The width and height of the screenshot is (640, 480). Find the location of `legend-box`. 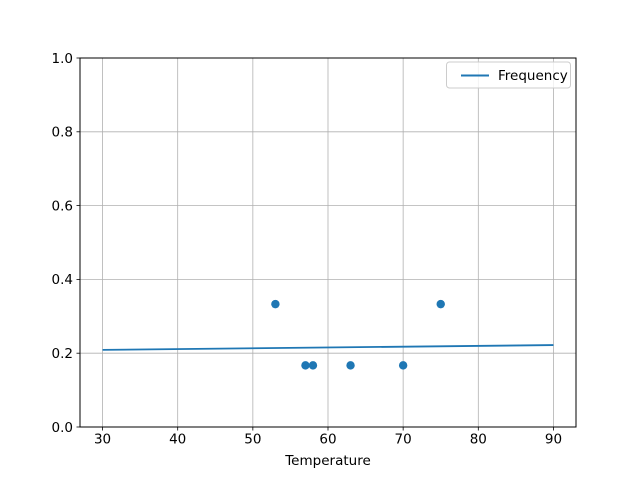

legend-box is located at coordinates (508, 75).